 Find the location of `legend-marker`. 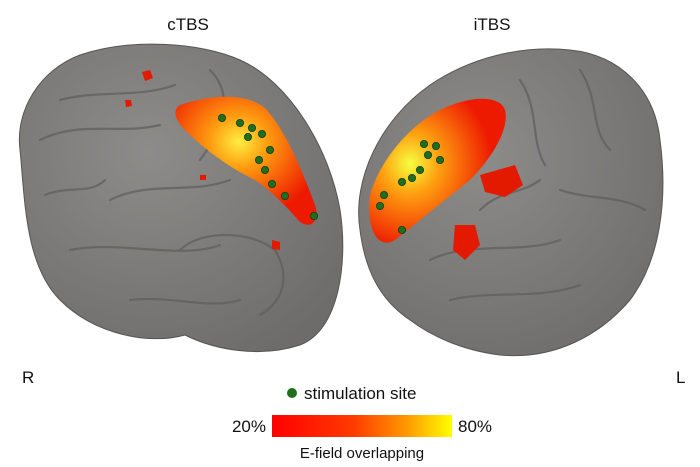

legend-marker is located at coordinates (292, 393).